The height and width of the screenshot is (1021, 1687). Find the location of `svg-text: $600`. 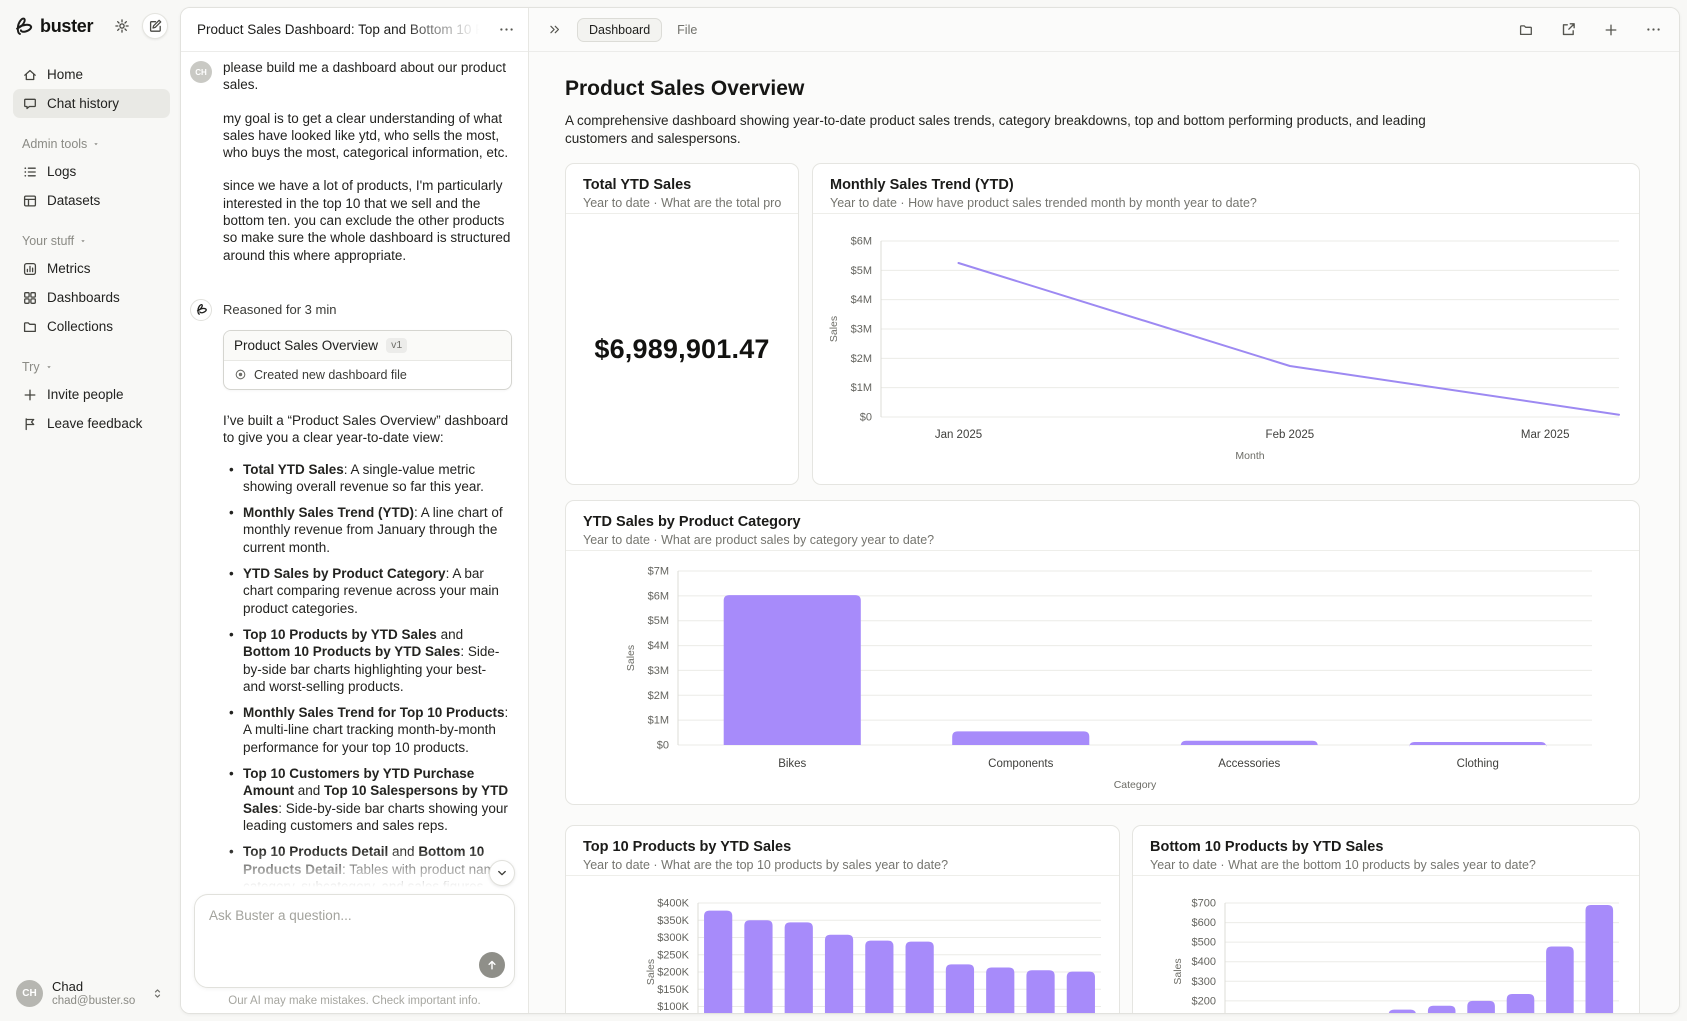

svg-text: $600 is located at coordinates (1204, 923).